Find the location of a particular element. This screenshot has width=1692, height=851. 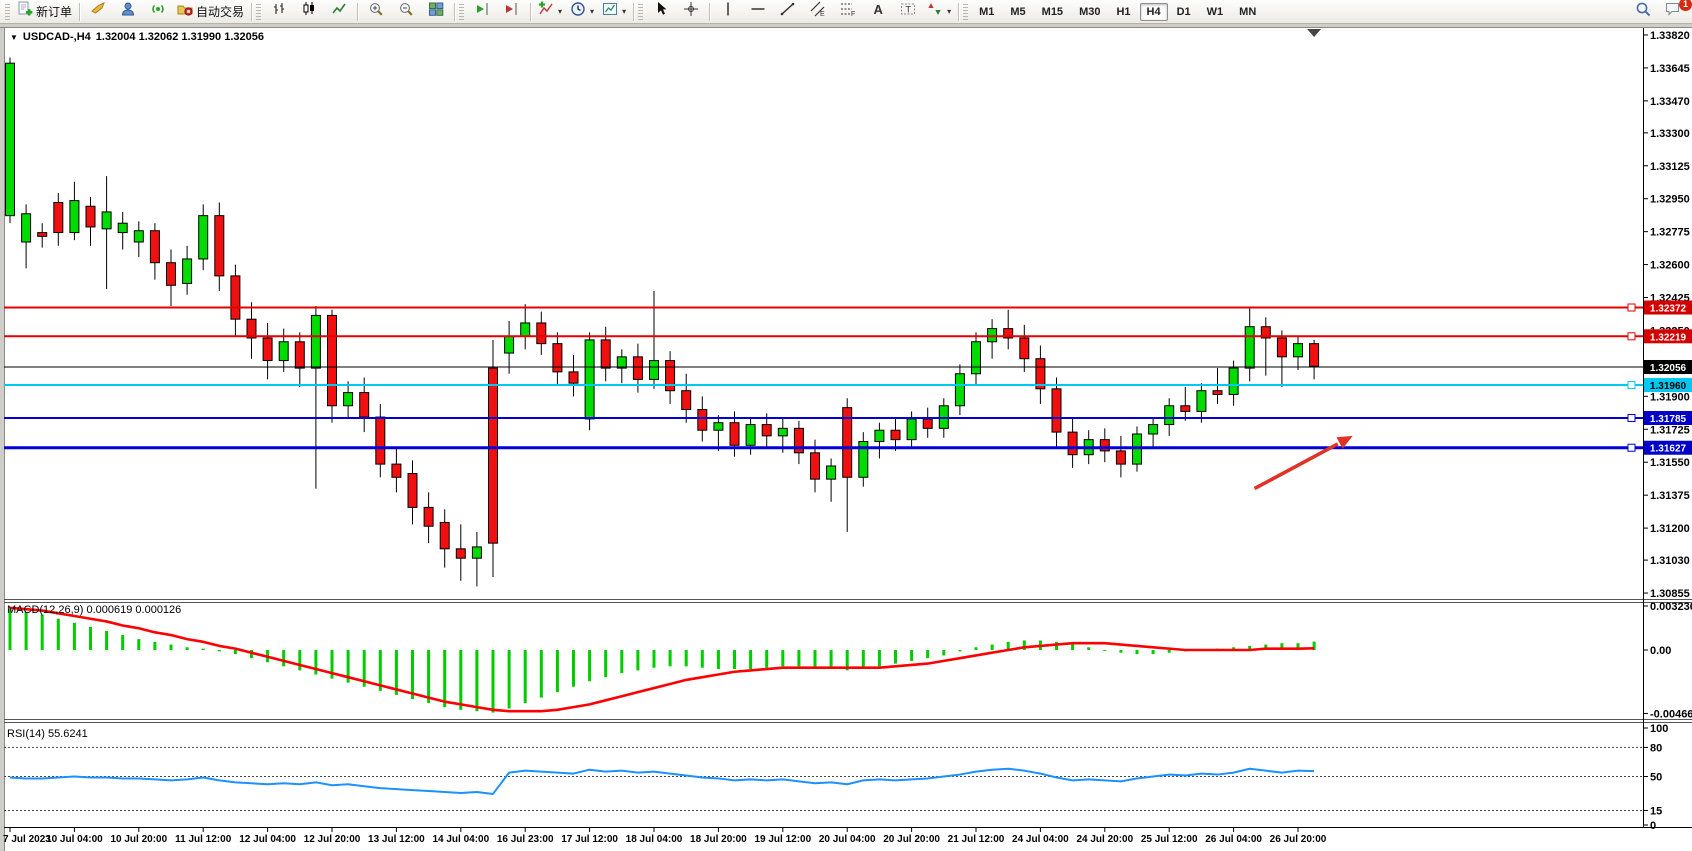

trendline-button is located at coordinates (788, 12).